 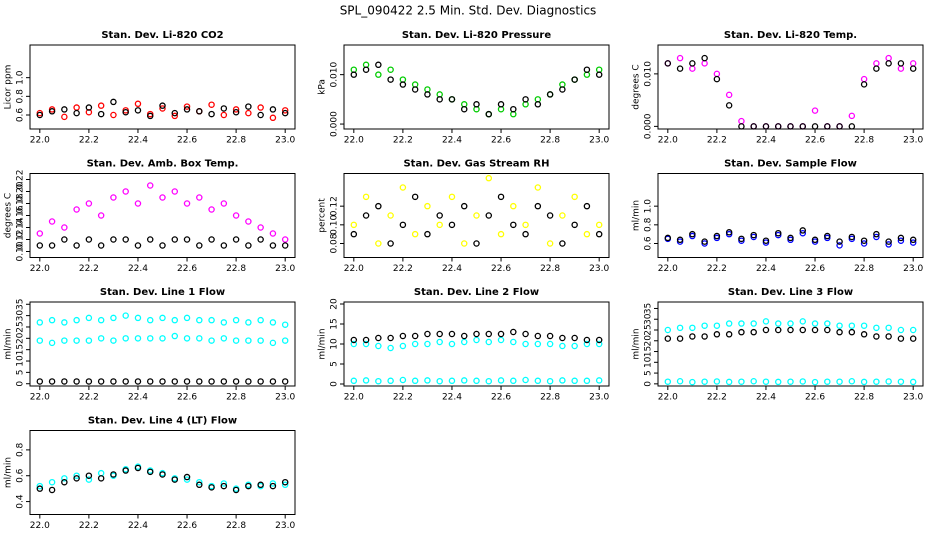 I want to click on y-tick-label: 0.18, so click(x=21, y=203).